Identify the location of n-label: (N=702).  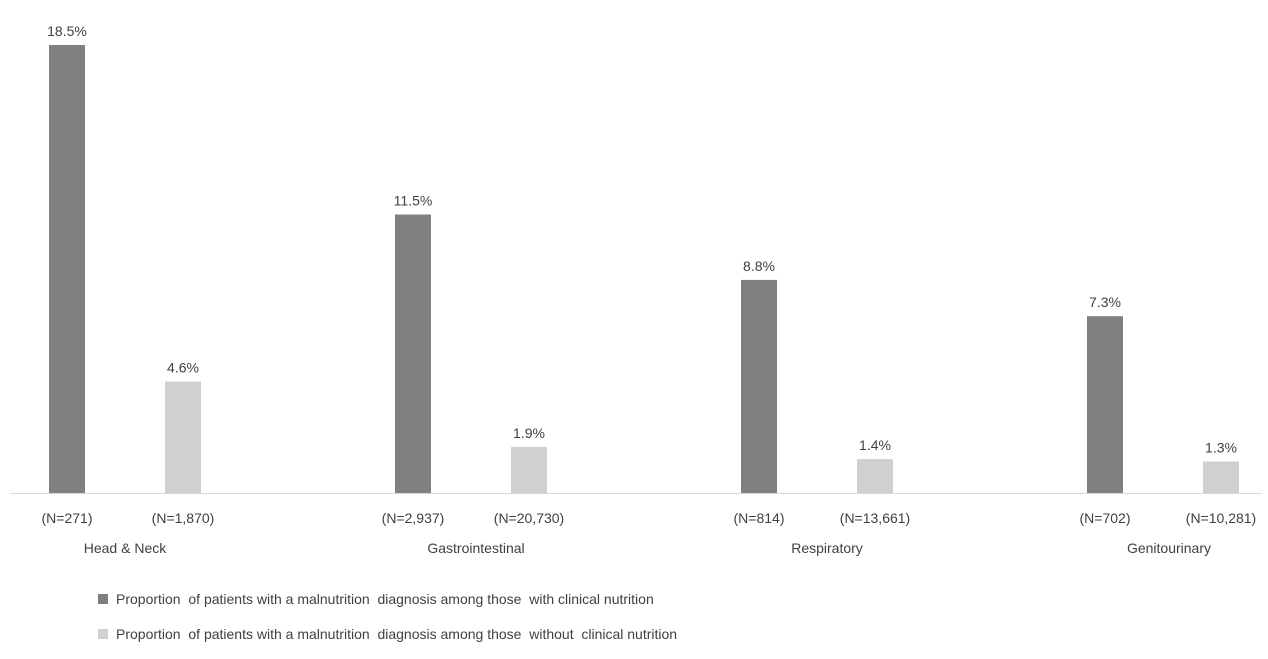
(1105, 518).